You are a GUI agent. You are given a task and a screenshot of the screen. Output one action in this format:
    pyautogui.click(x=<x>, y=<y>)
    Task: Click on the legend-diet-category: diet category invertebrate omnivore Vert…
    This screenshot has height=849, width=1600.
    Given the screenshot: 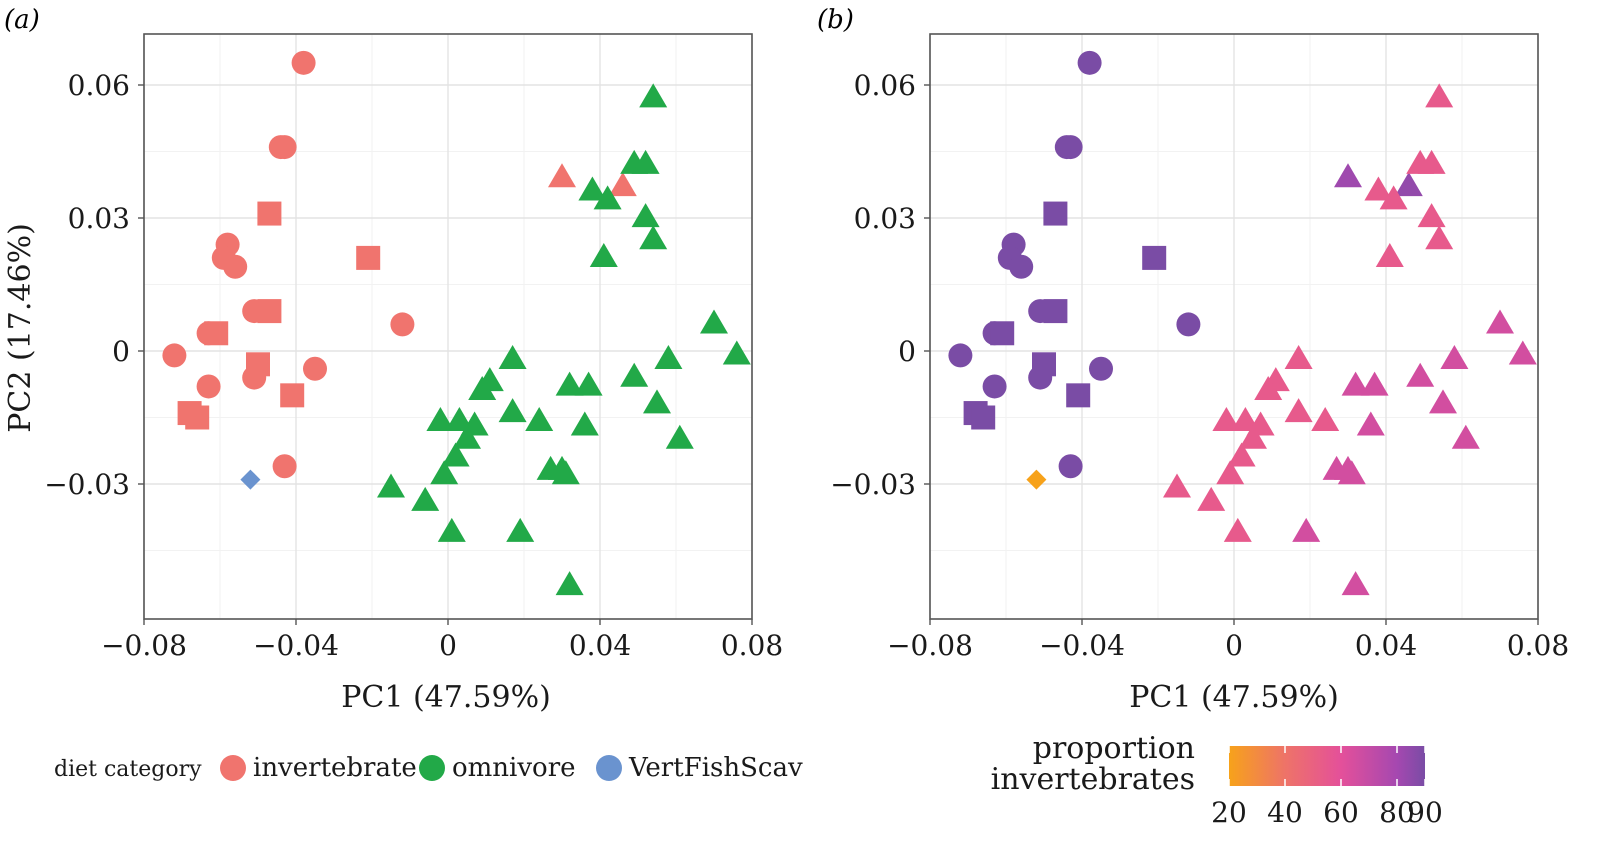 What is the action you would take?
    pyautogui.click(x=428, y=768)
    